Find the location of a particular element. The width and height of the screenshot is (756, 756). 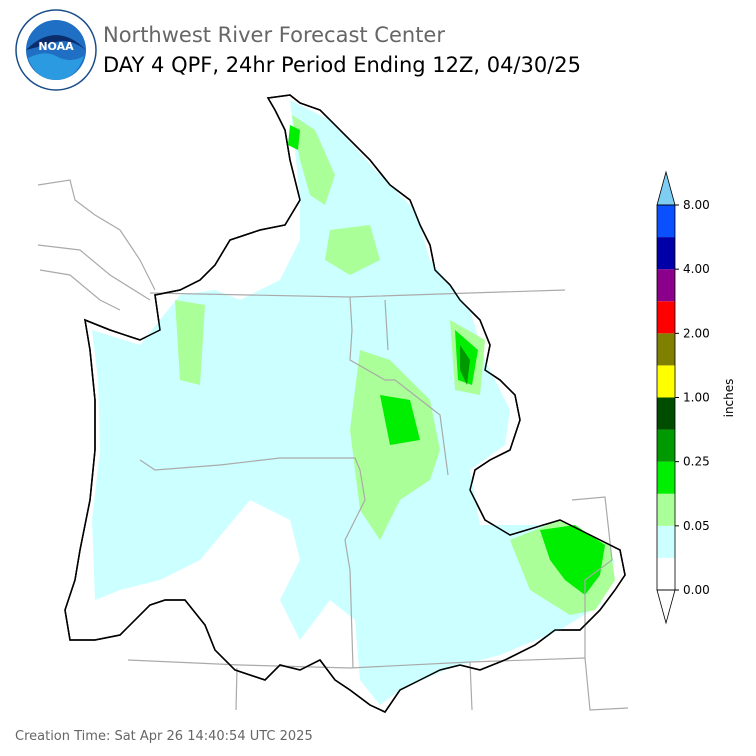

colorbar-over is located at coordinates (666, 188).